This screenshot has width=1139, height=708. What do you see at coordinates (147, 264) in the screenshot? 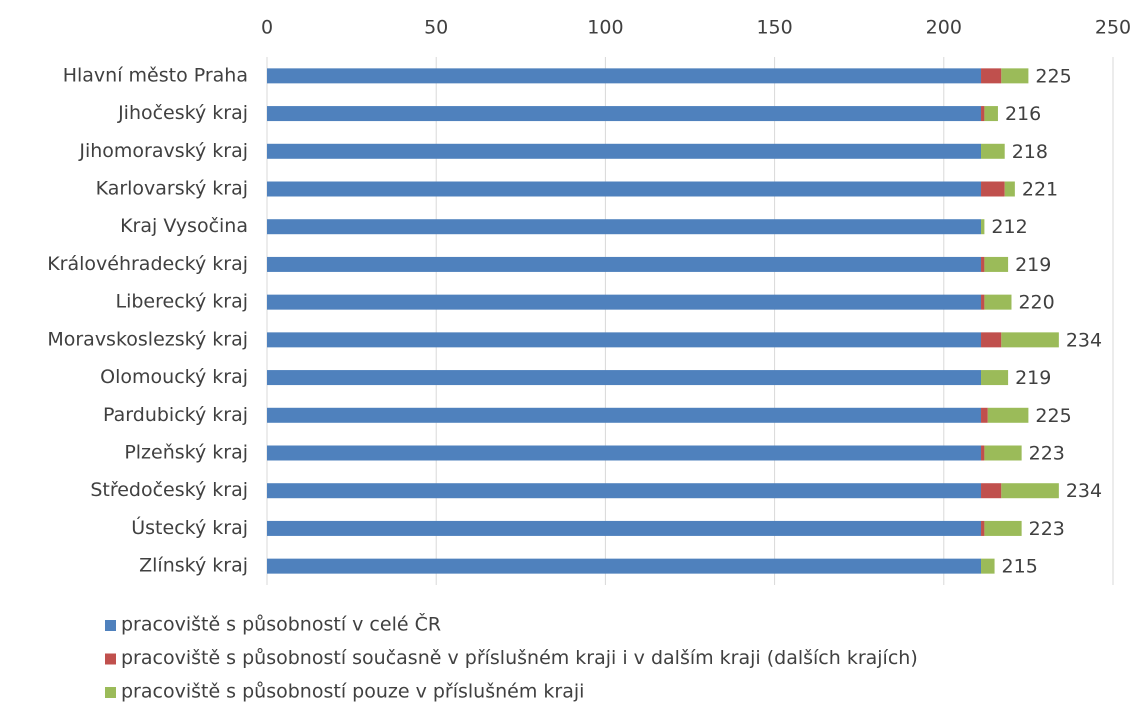
I see `y-tick-label: Královéhradecký kraj` at bounding box center [147, 264].